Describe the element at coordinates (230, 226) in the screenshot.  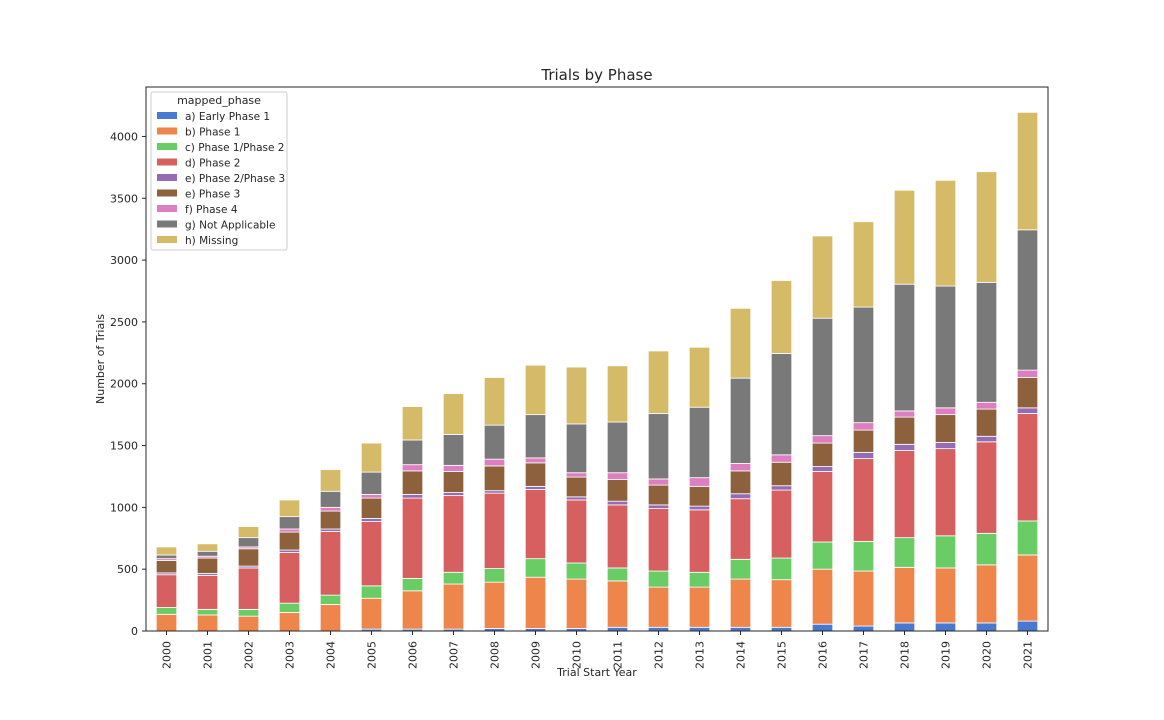
I see `legend-label: g) Not Applicable` at that location.